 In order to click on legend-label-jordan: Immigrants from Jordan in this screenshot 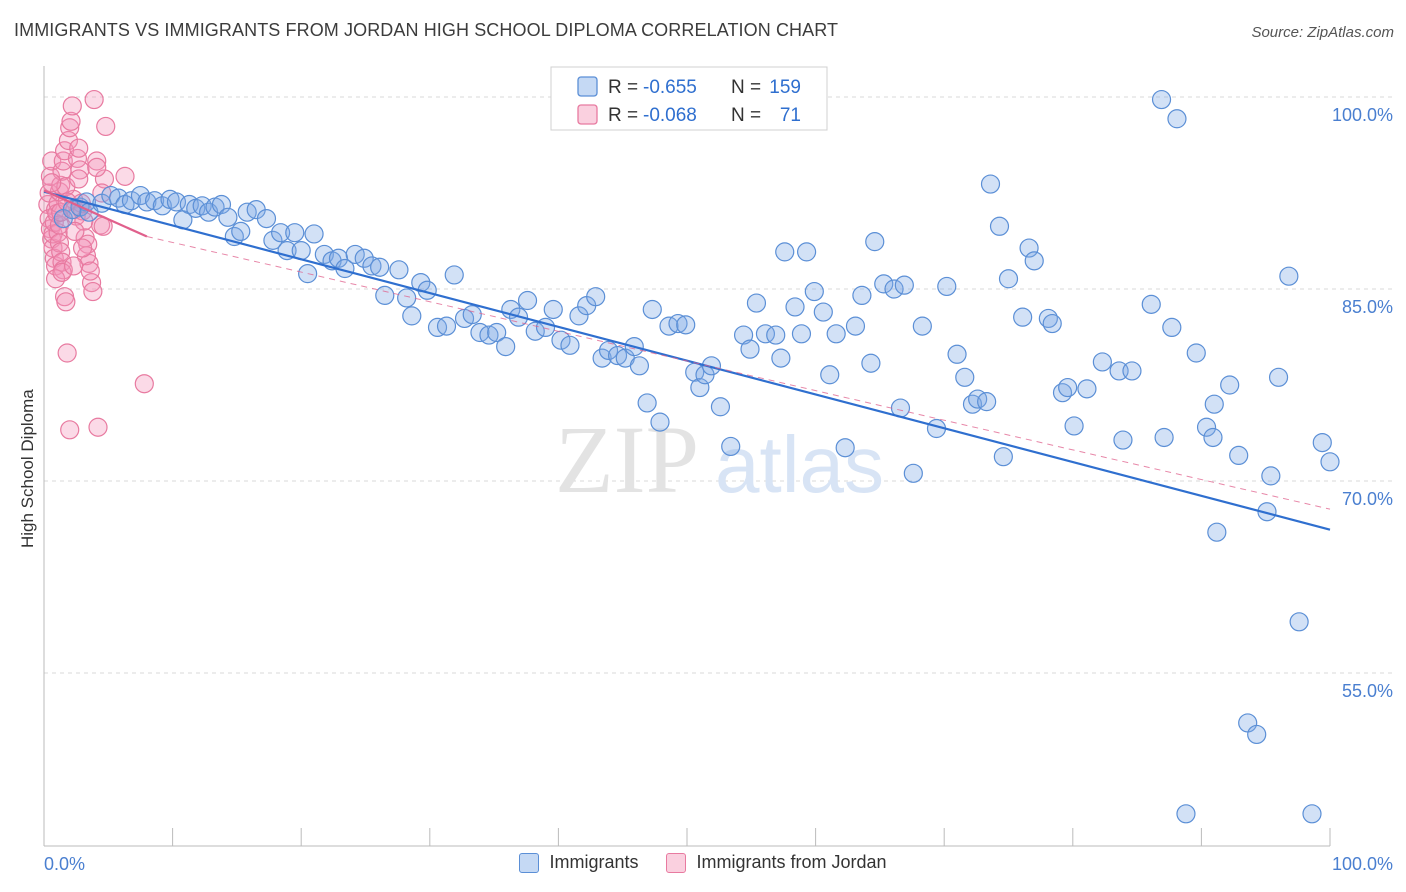, I will do `click(791, 862)`.